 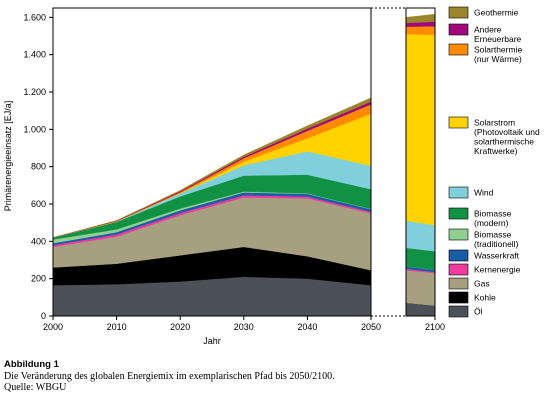 What do you see at coordinates (8, 156) in the screenshot?
I see `y-axis-title: Primärenergieeinsatz [EJ/a]` at bounding box center [8, 156].